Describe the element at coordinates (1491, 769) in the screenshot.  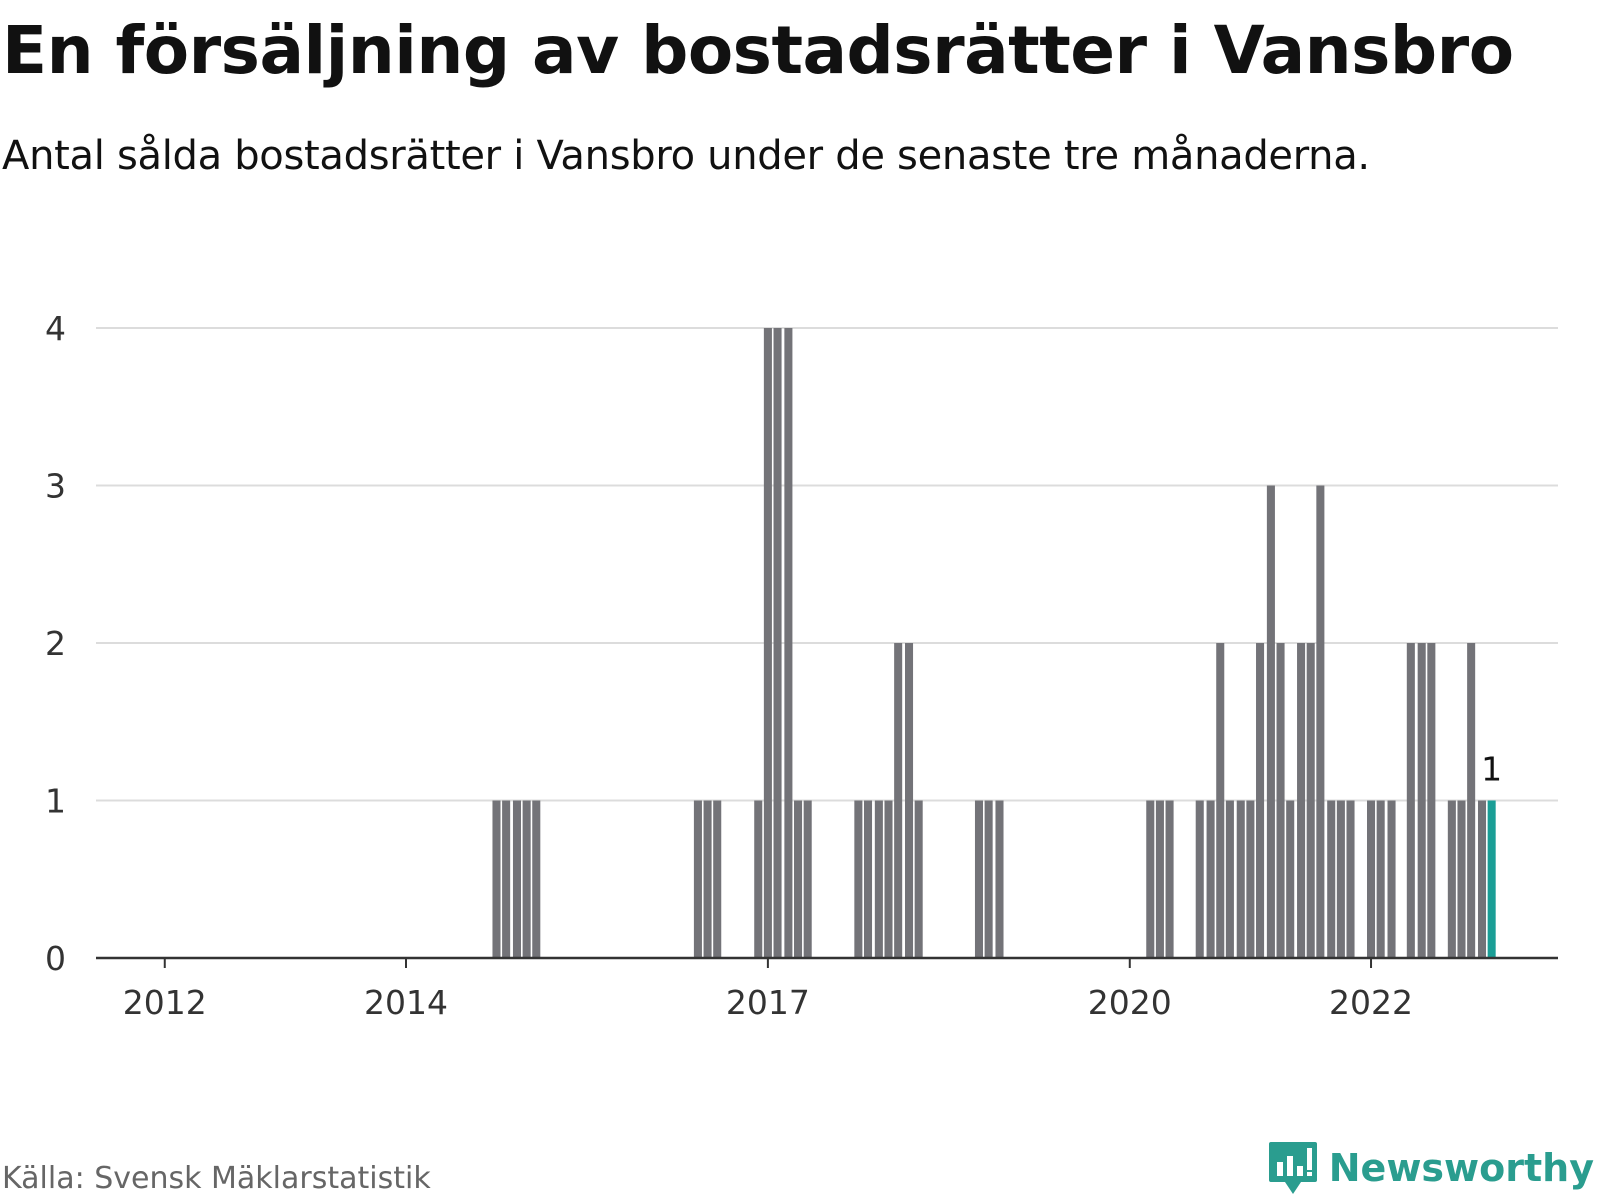
I see `annotation-label: 1` at that location.